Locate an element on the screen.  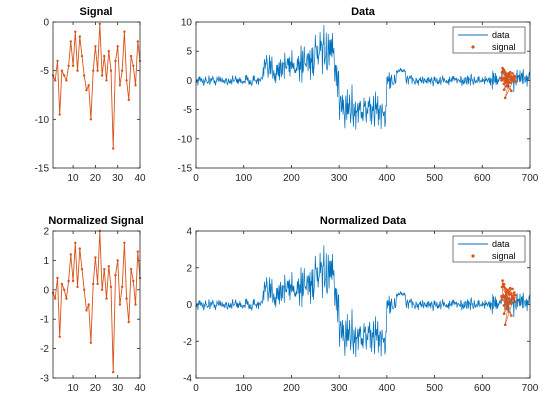
x-tick-label: 400 is located at coordinates (387, 388).